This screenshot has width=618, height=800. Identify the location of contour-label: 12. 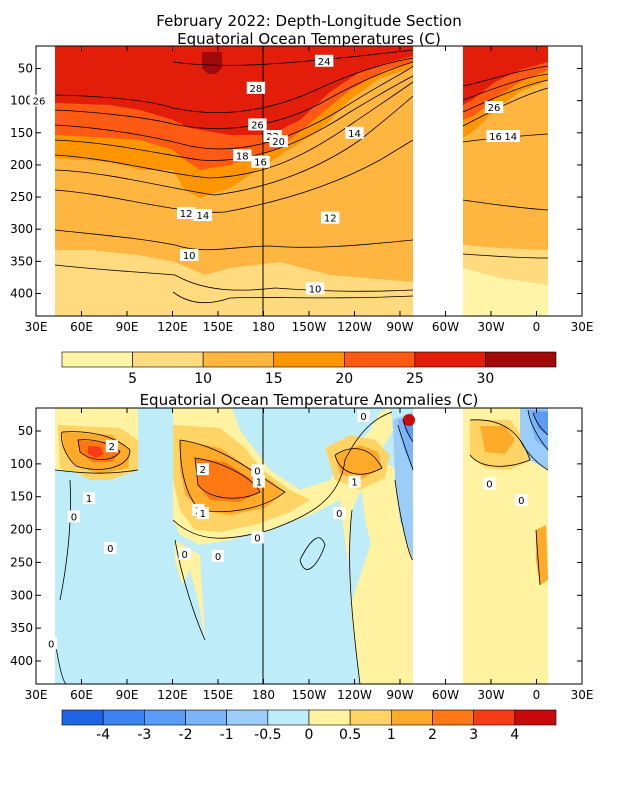
(330, 219).